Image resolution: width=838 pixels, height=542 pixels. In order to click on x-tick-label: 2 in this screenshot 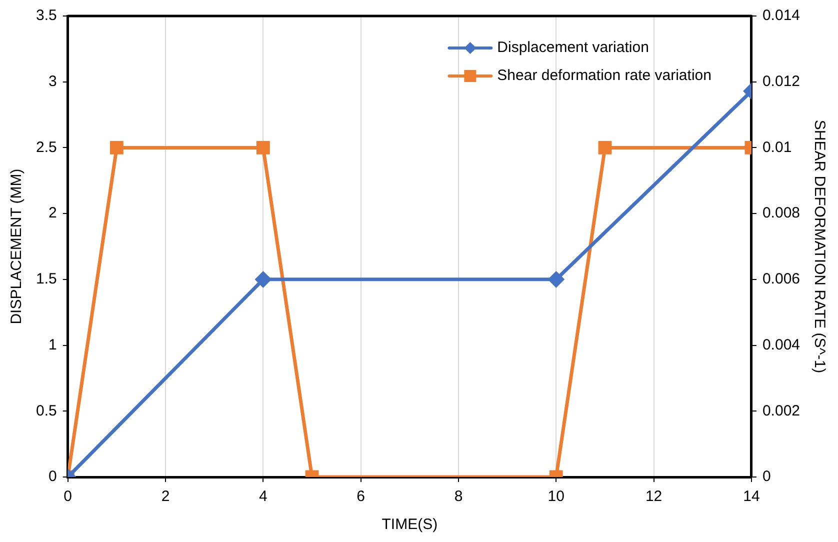, I will do `click(165, 497)`.